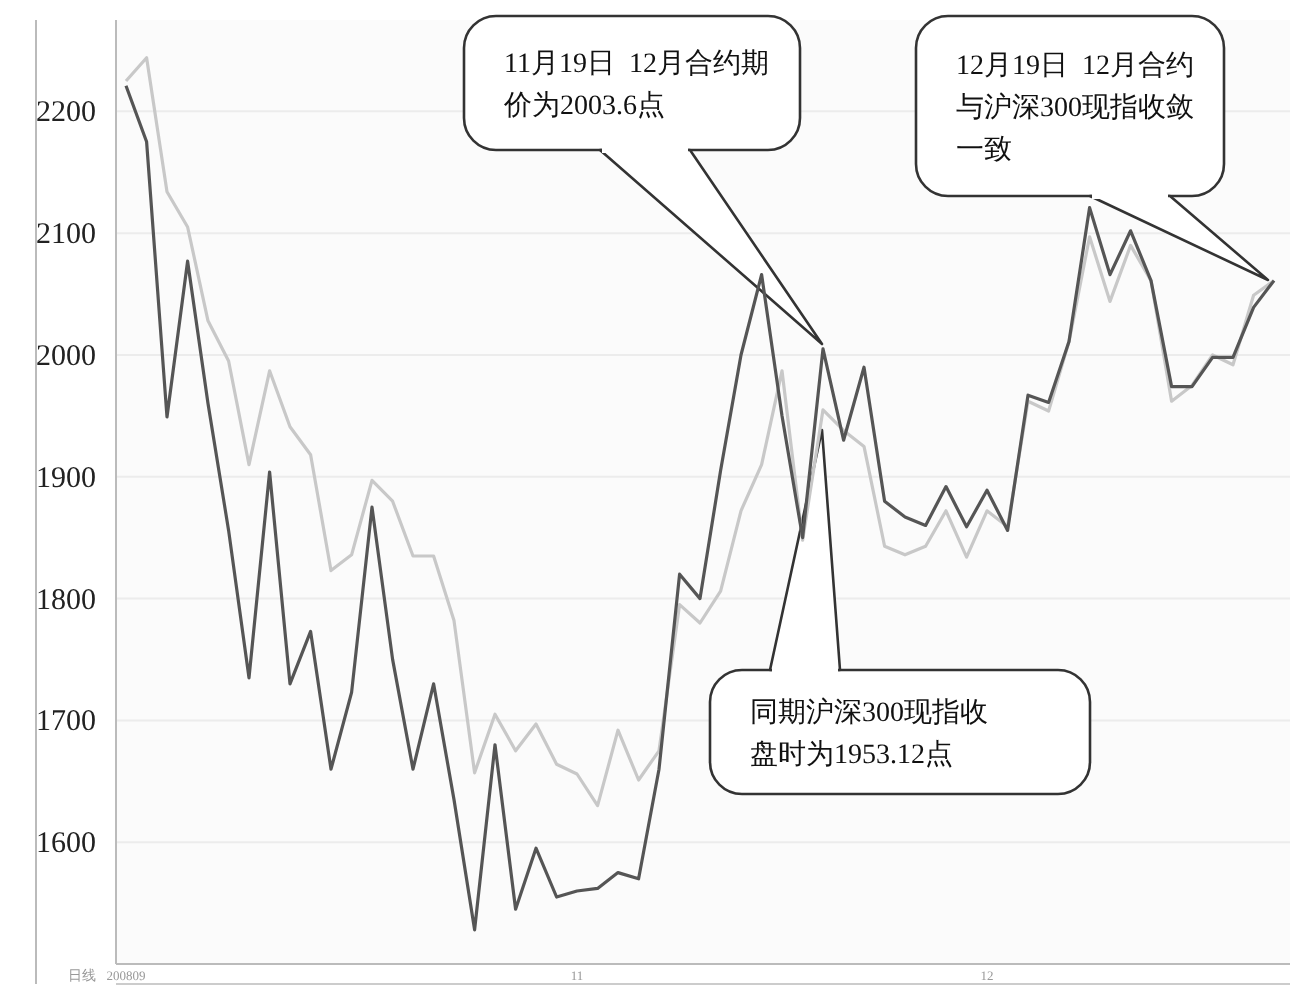  Describe the element at coordinates (66, 600) in the screenshot. I see `y-tick-label: 1800` at that location.